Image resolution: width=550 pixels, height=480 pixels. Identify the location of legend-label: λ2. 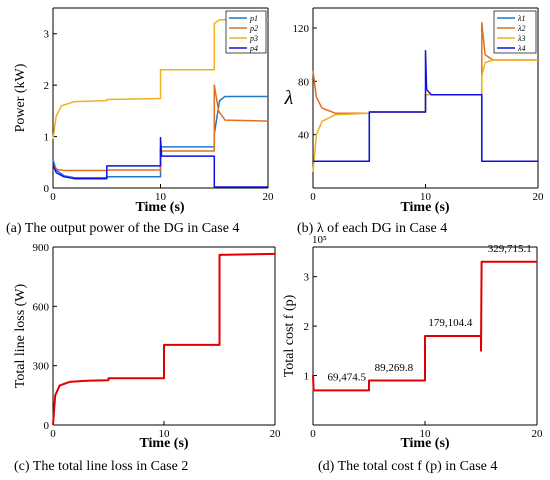
(521, 28).